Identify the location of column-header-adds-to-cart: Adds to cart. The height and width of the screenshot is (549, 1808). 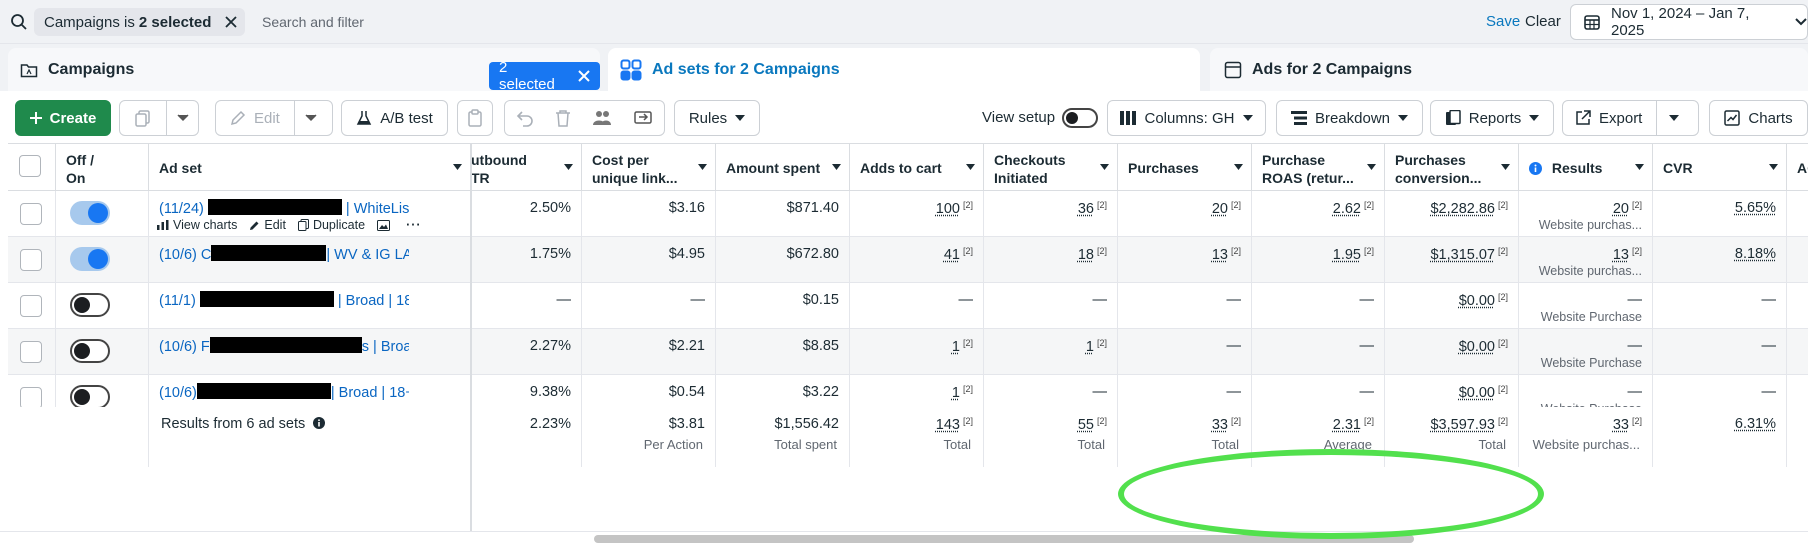
(917, 167).